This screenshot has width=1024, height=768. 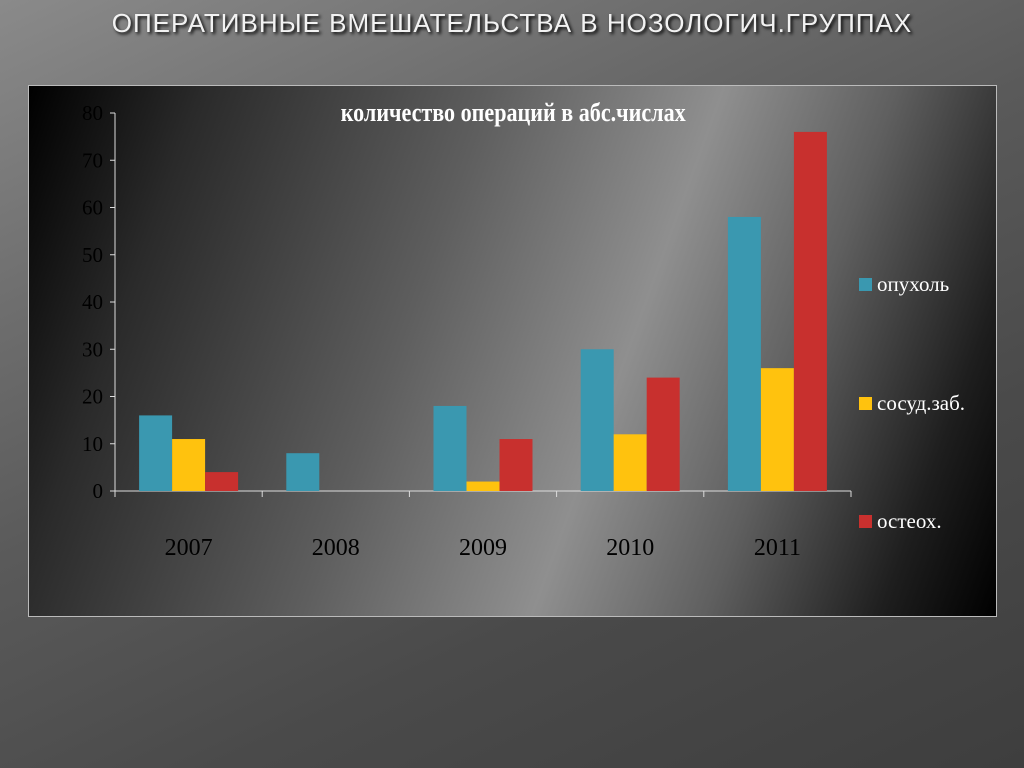 What do you see at coordinates (597, 420) in the screenshot?
I see `bar-опухоль-2010` at bounding box center [597, 420].